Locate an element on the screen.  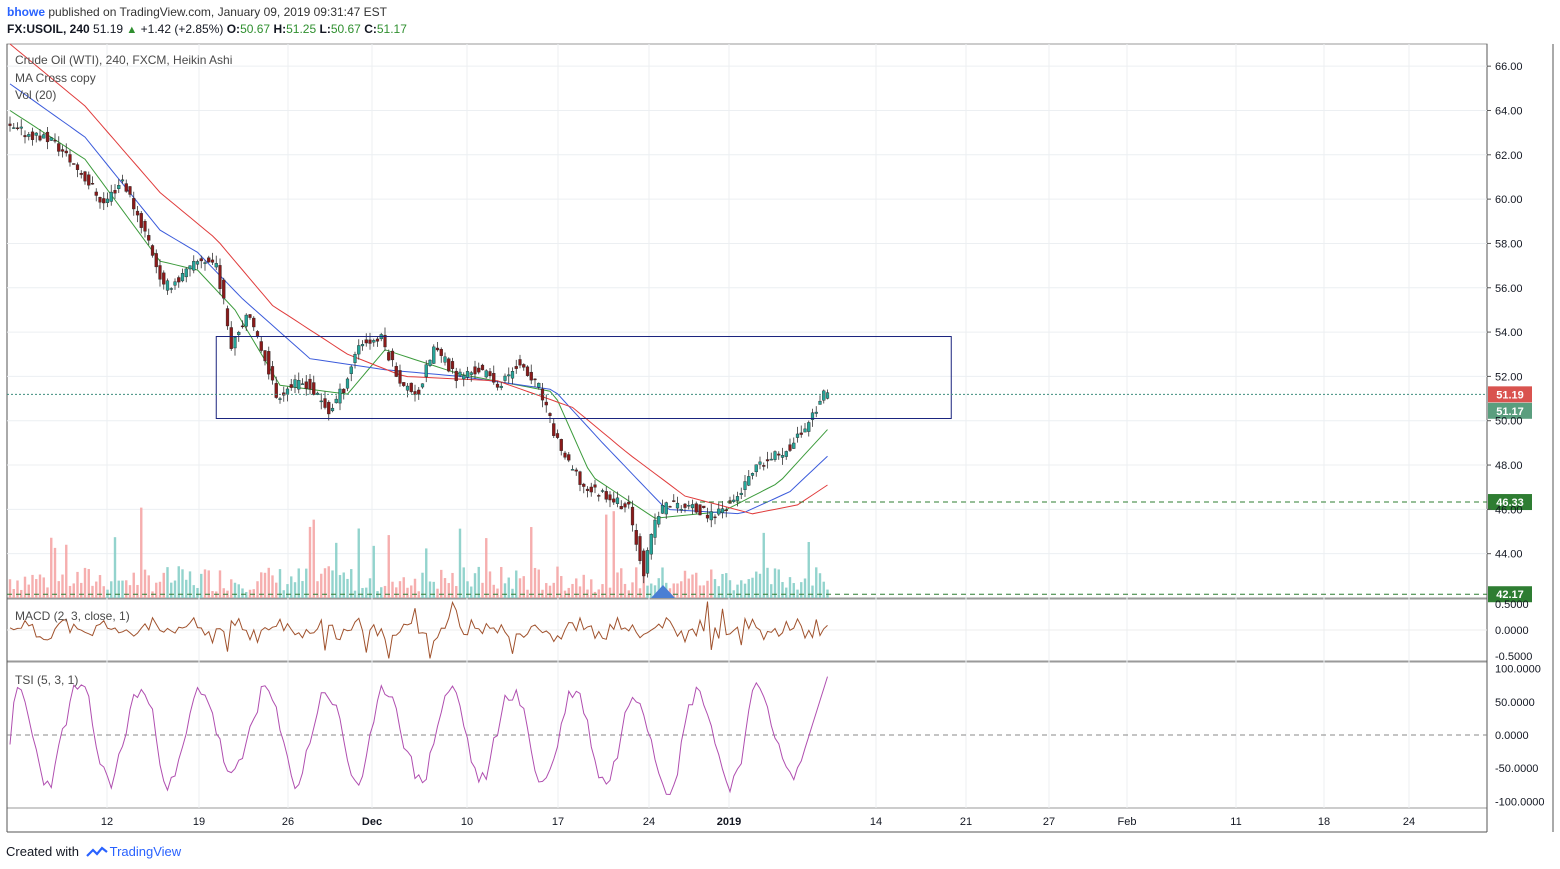
macd-legend: MACD (2, 3, close, 1) is located at coordinates (72, 616).